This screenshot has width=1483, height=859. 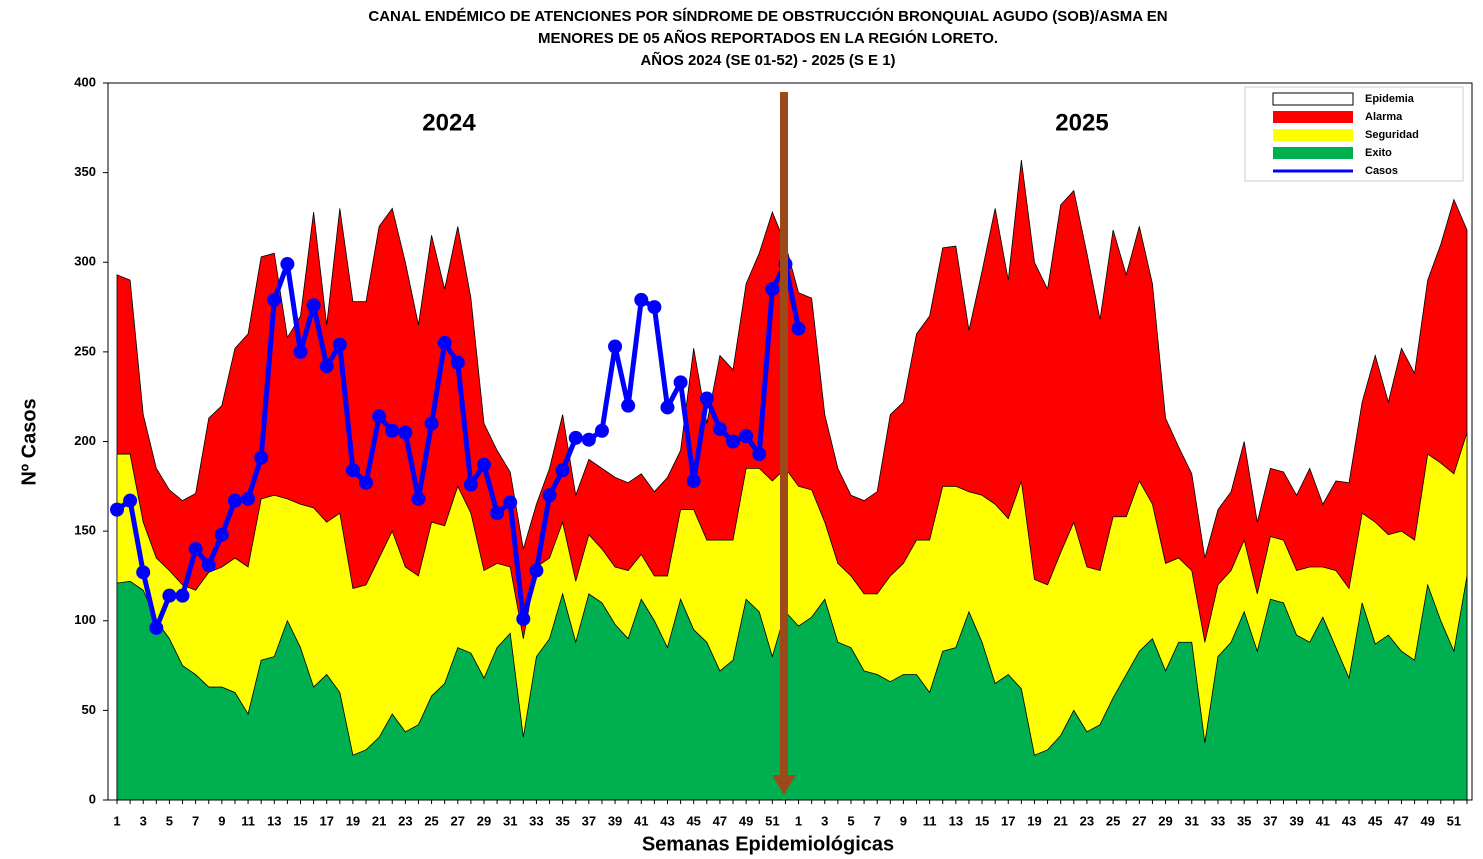 What do you see at coordinates (29, 441) in the screenshot?
I see `y-axis-title: Nº Casos` at bounding box center [29, 441].